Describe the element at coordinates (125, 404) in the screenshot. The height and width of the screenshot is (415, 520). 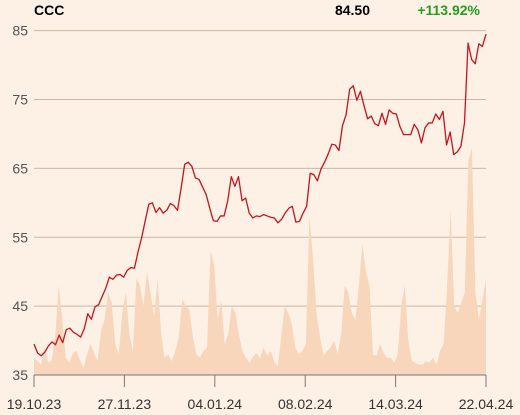
I see `x-tick-label: 27.11.23` at that location.